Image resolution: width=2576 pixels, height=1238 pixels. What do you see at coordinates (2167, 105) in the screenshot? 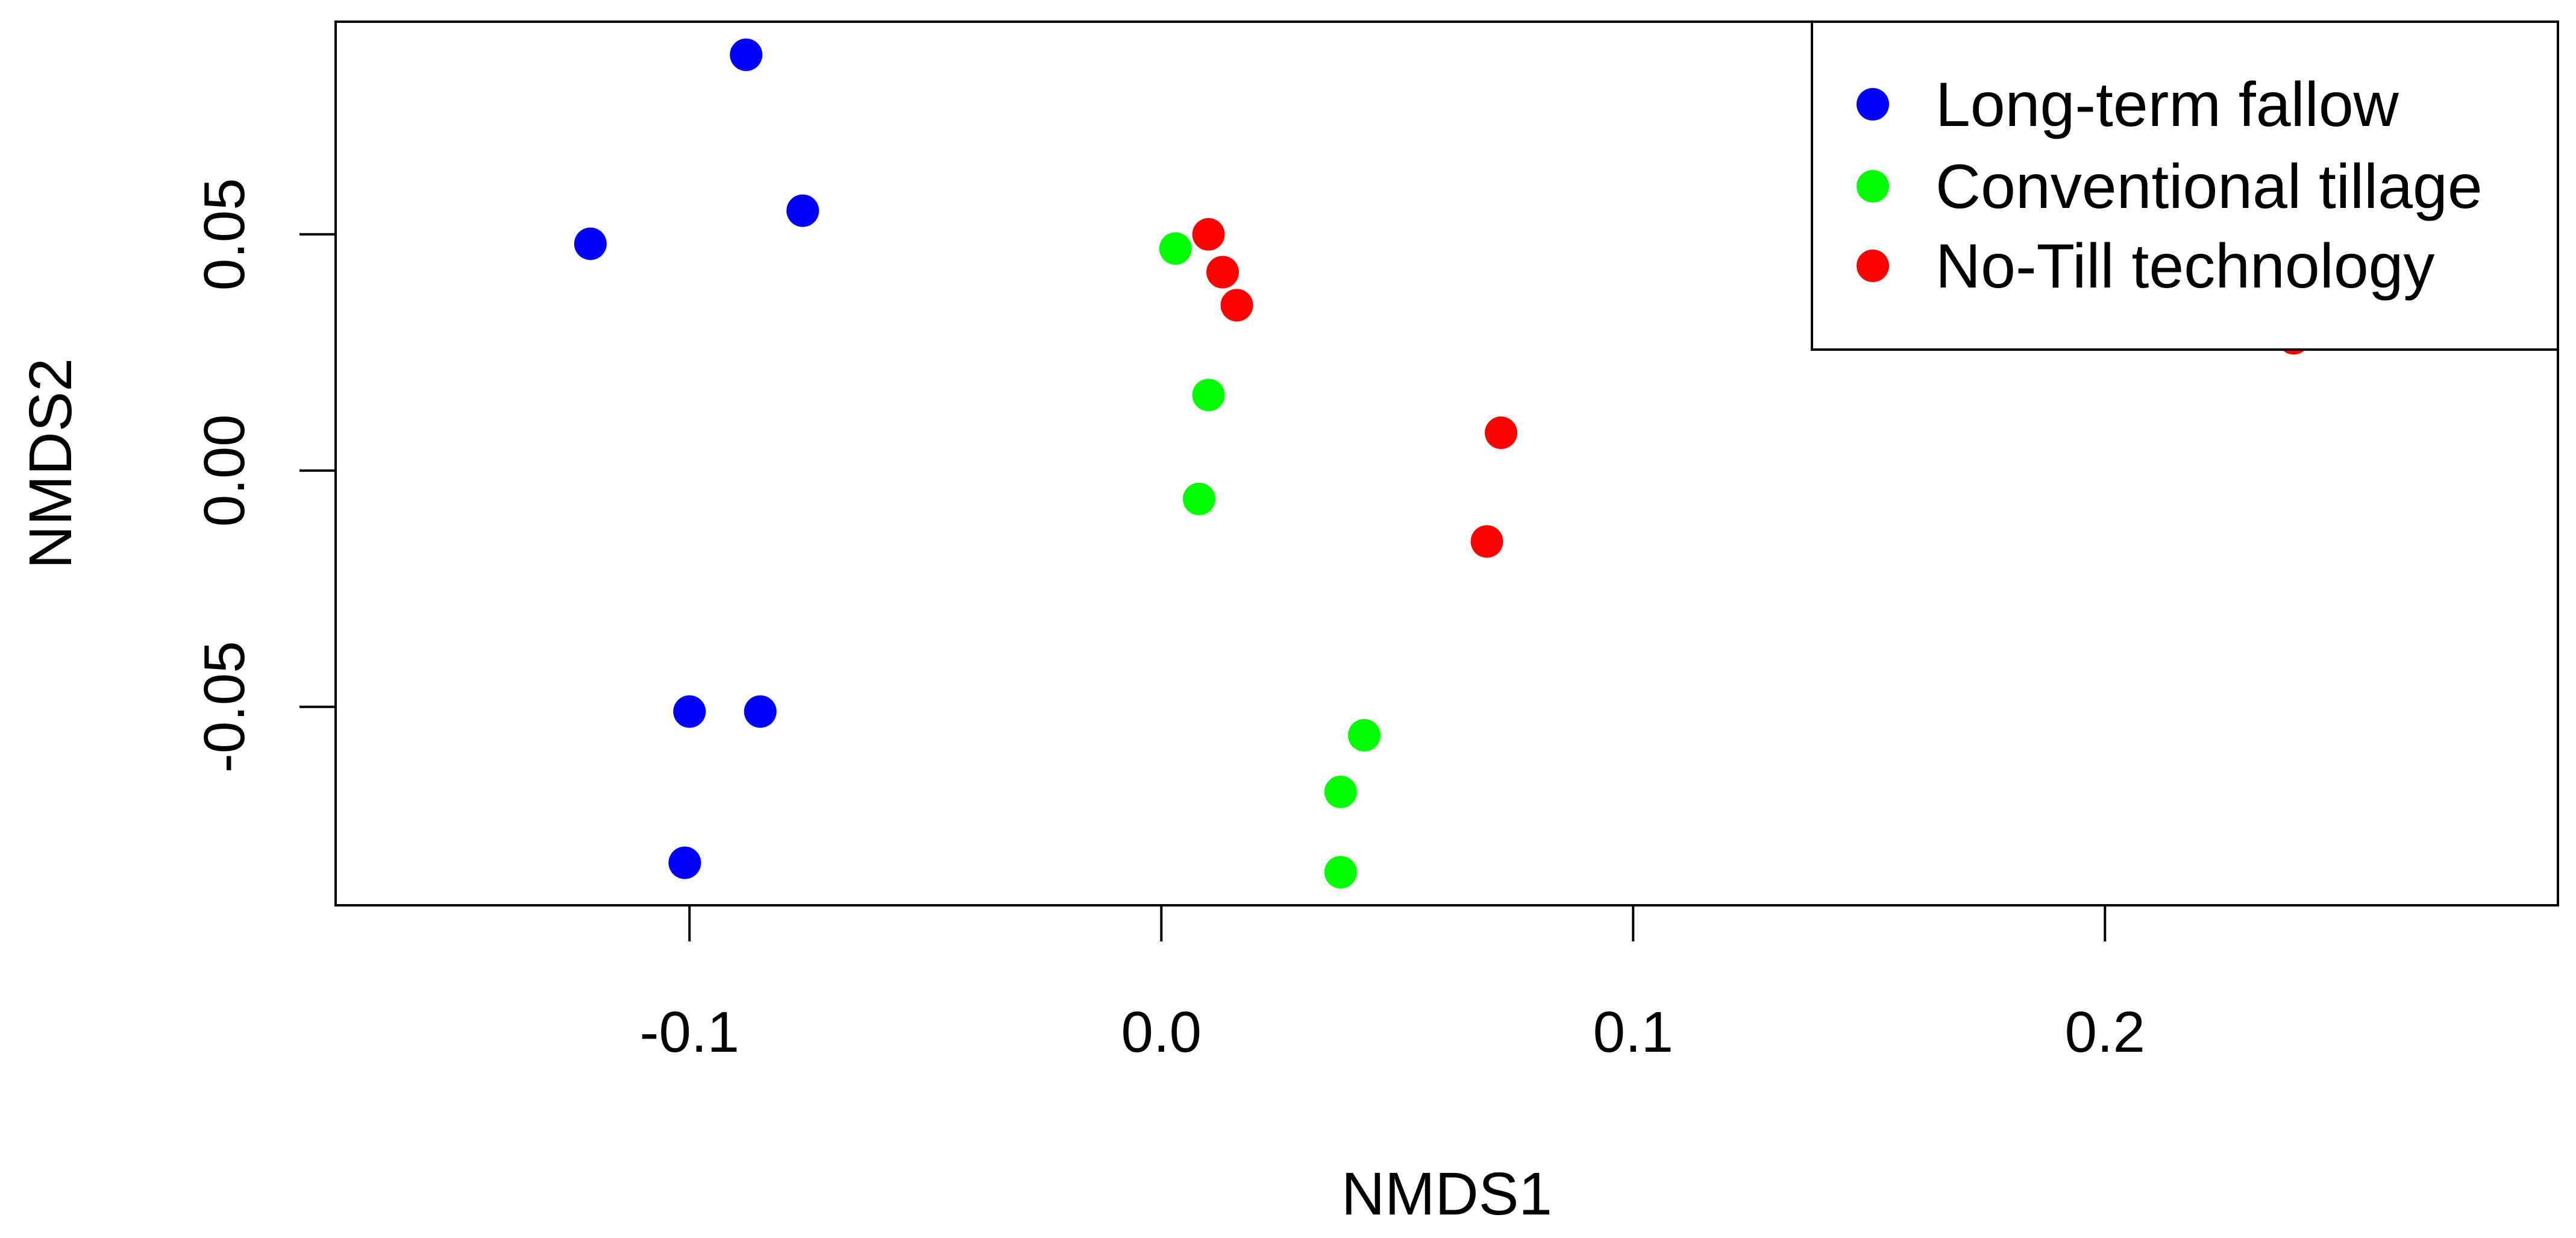
I see `legend-label: Long-term fallow` at bounding box center [2167, 105].